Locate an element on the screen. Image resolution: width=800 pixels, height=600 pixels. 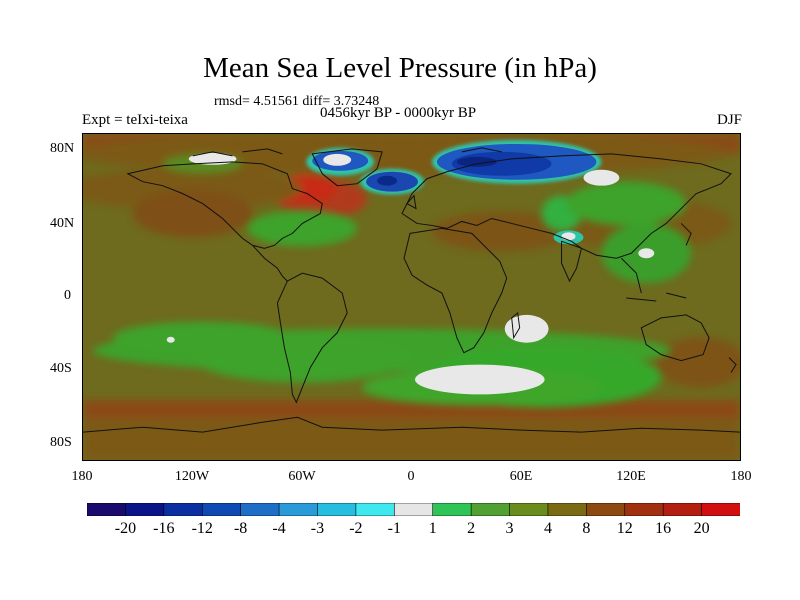
lon-tick-120e: 120E is located at coordinates (631, 476).